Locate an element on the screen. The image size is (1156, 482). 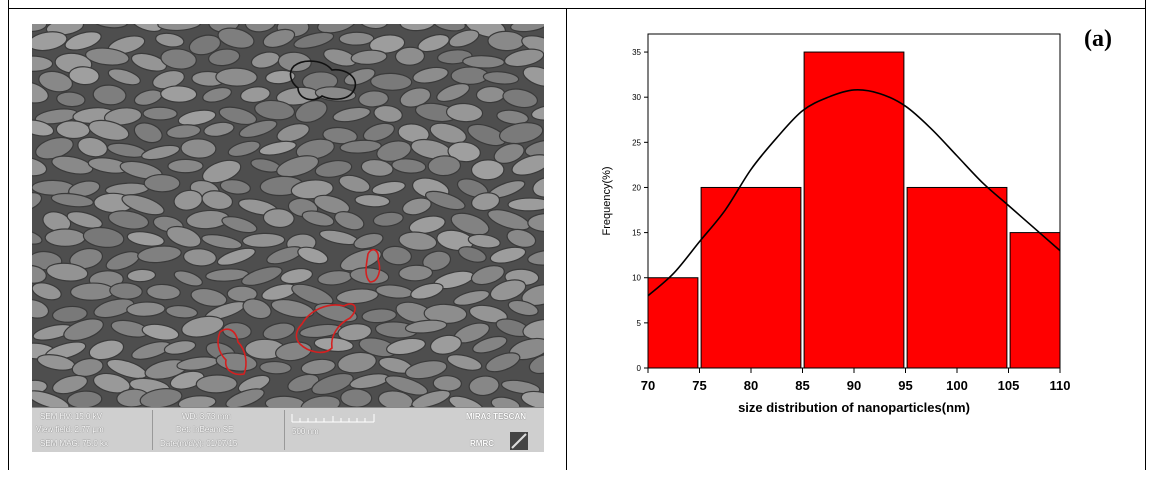
x-tick-label: 90 is located at coordinates (854, 385).